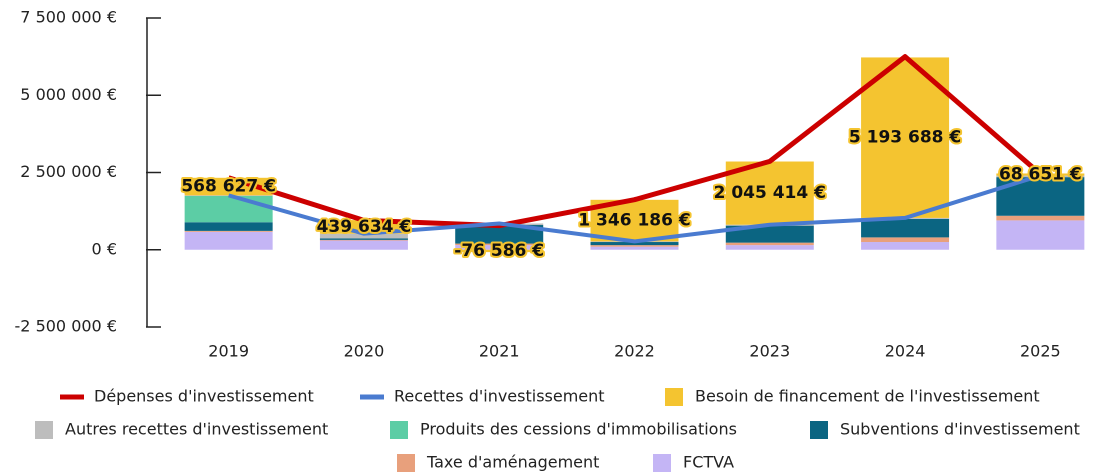 This screenshot has height=472, width=1115. Describe the element at coordinates (634, 208) in the screenshot. I see `line-series` at that location.